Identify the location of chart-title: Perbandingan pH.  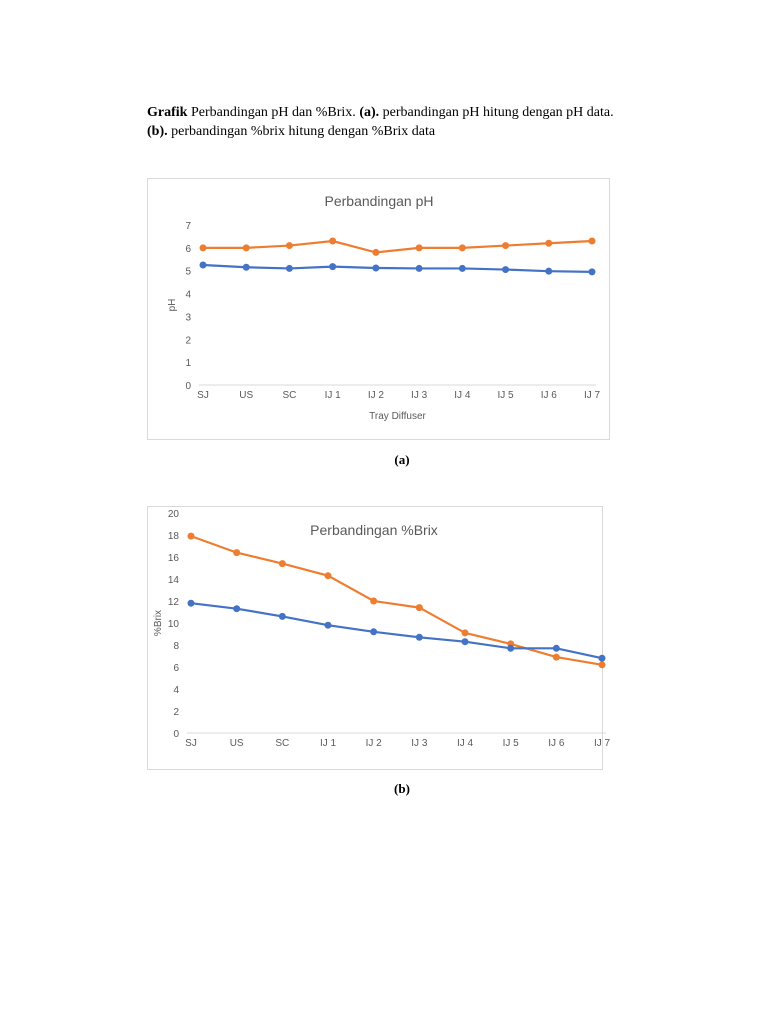
(379, 201).